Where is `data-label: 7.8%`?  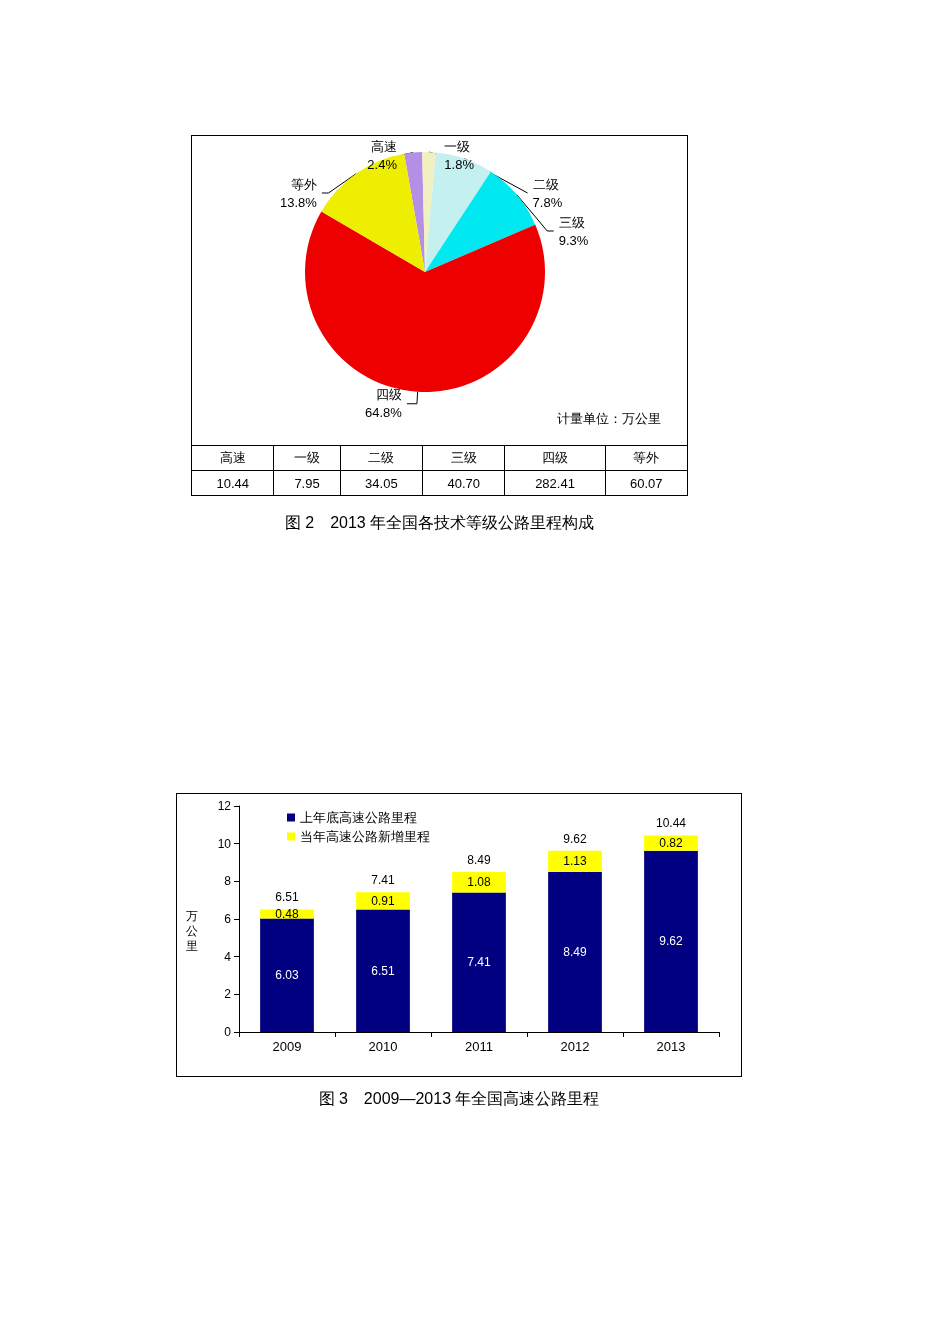
data-label: 7.8% is located at coordinates (547, 202).